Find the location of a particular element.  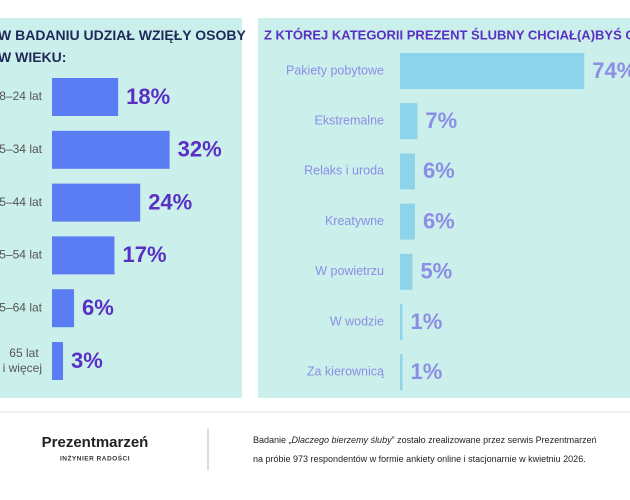

category-label: Kreatywne is located at coordinates (354, 221).